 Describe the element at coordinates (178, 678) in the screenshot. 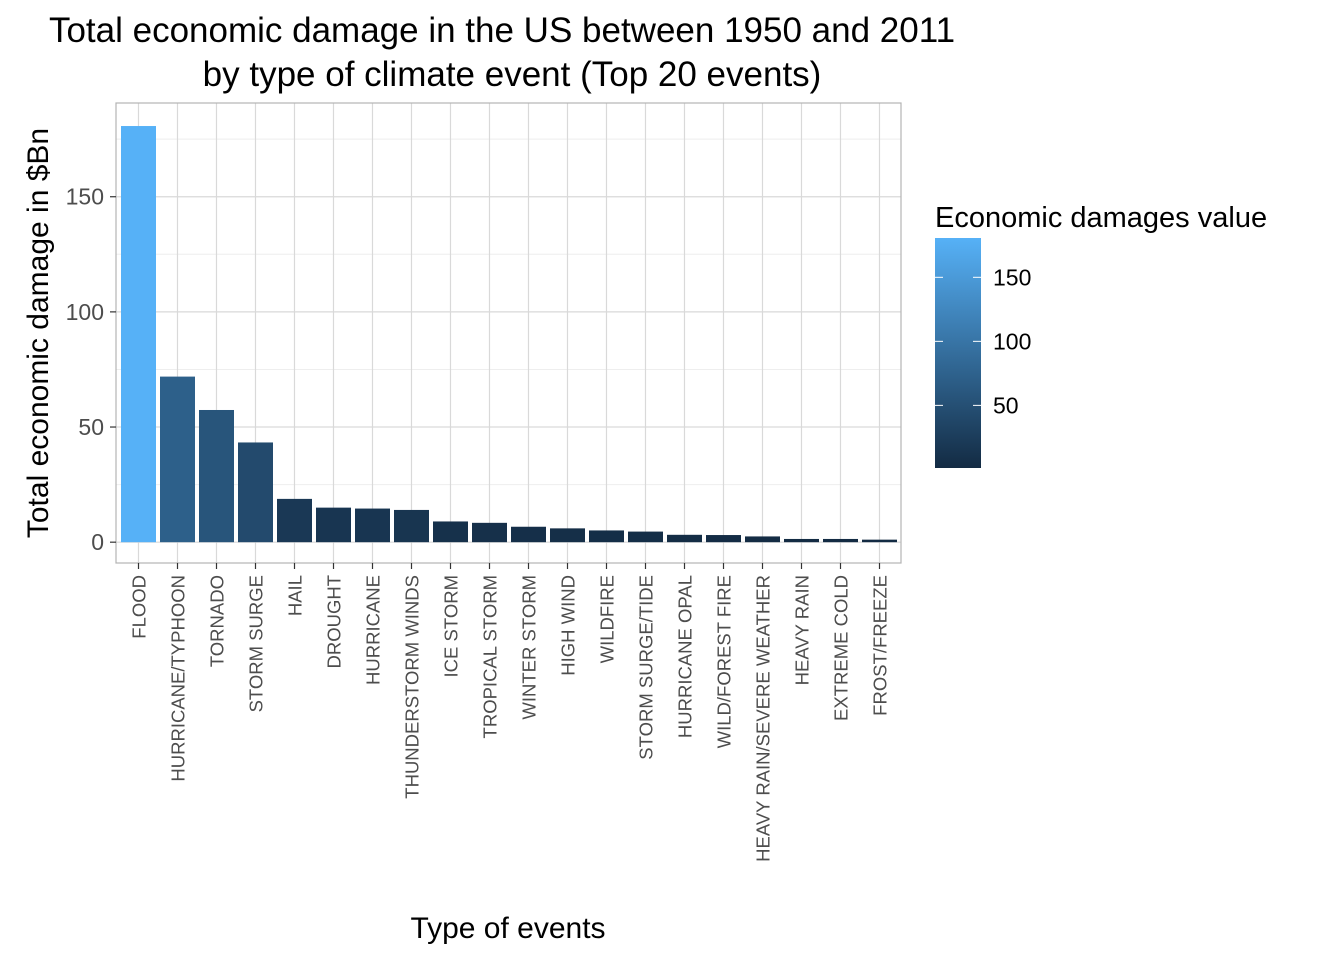

I see `x-tick-label: HURRICANE/TYPHOON` at that location.